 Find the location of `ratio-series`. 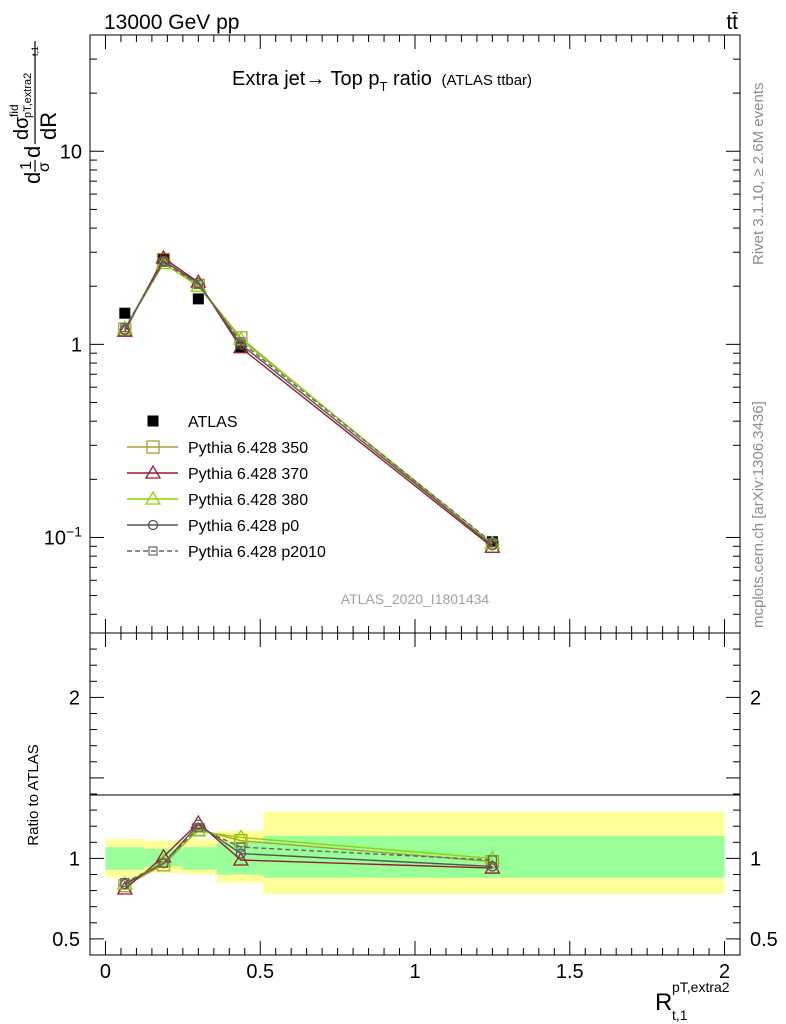

ratio-series is located at coordinates (308, 854).